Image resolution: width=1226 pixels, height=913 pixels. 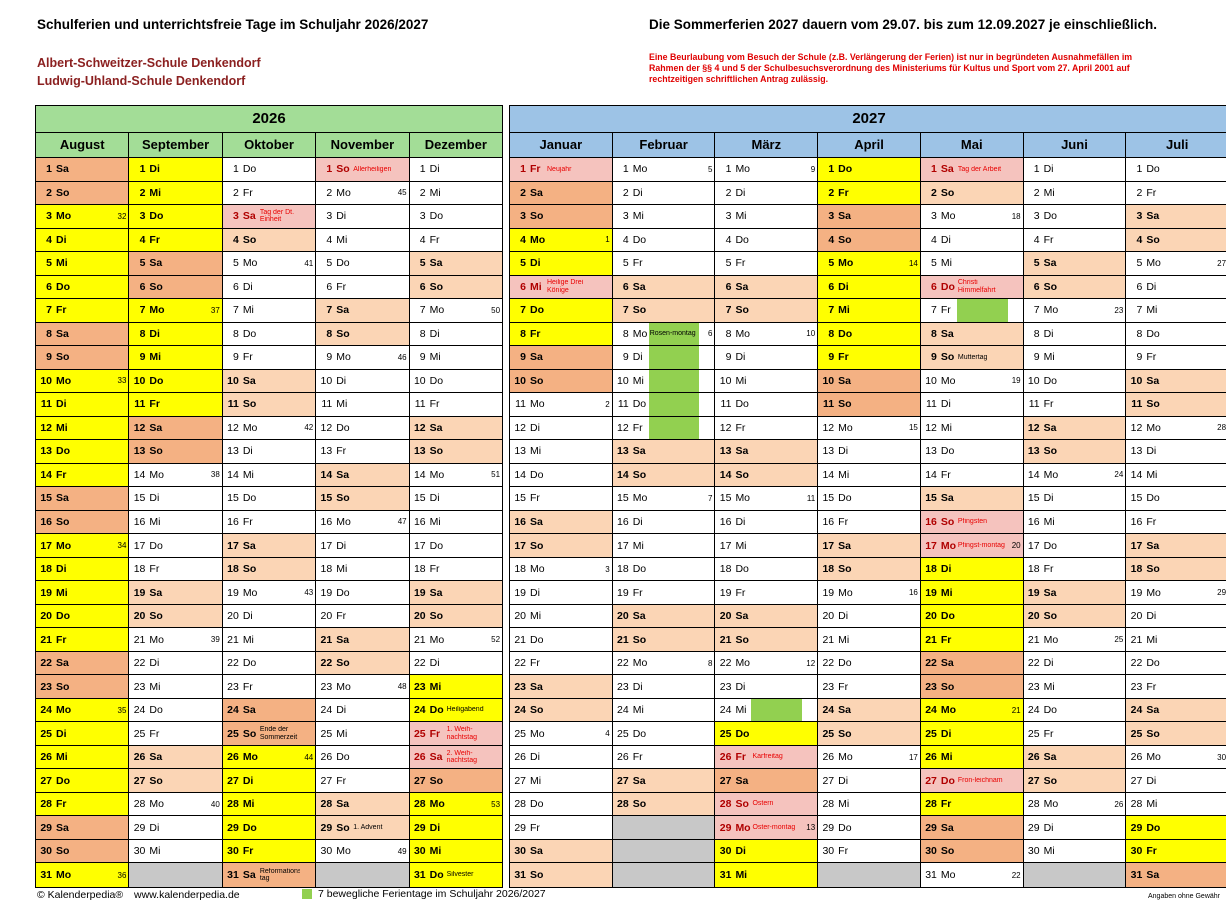 I want to click on week-number: 21, so click(x=1016, y=710).